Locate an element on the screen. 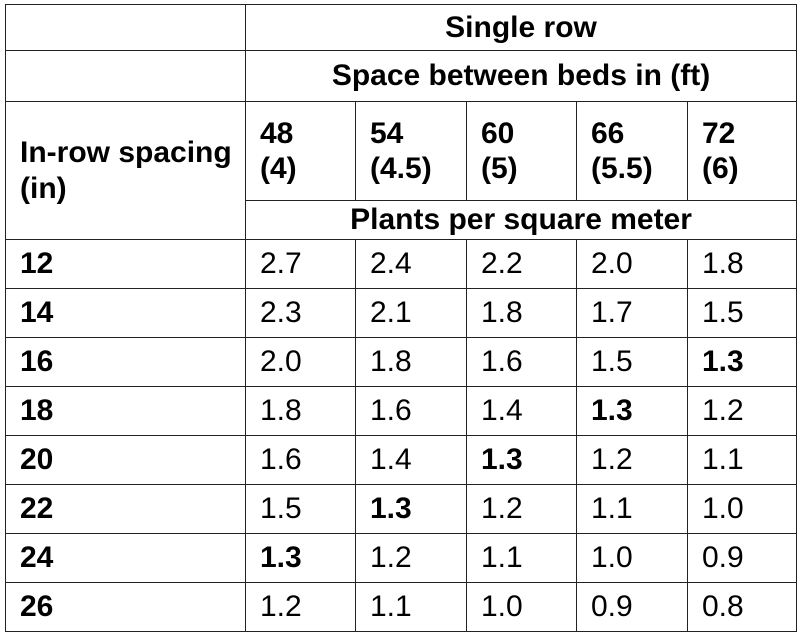 The height and width of the screenshot is (643, 800). density-cell: 0.8 is located at coordinates (742, 607).